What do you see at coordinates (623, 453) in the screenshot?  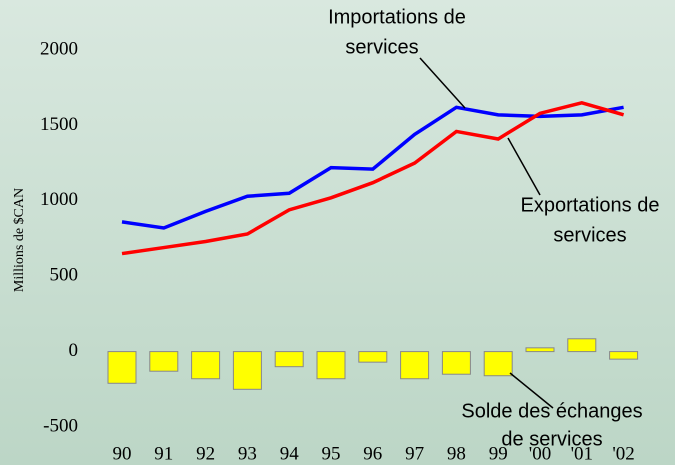 I see `x-tick-label: '02` at bounding box center [623, 453].